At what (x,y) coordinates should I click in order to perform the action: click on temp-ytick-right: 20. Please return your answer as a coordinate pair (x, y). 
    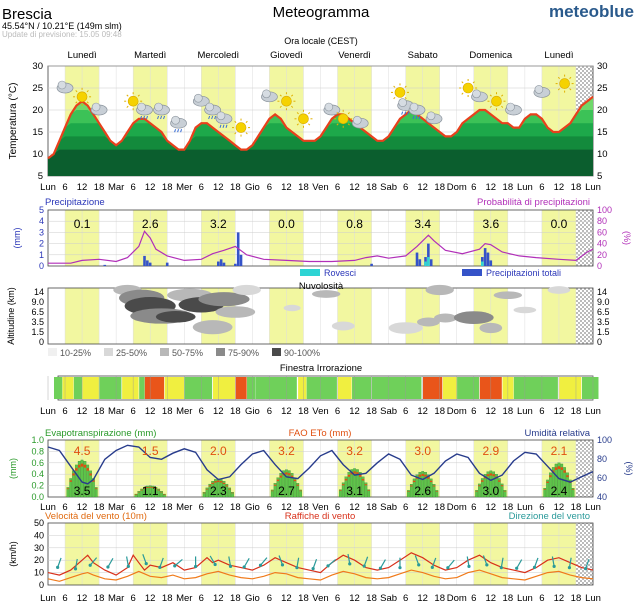
    Looking at the image, I should click on (602, 110).